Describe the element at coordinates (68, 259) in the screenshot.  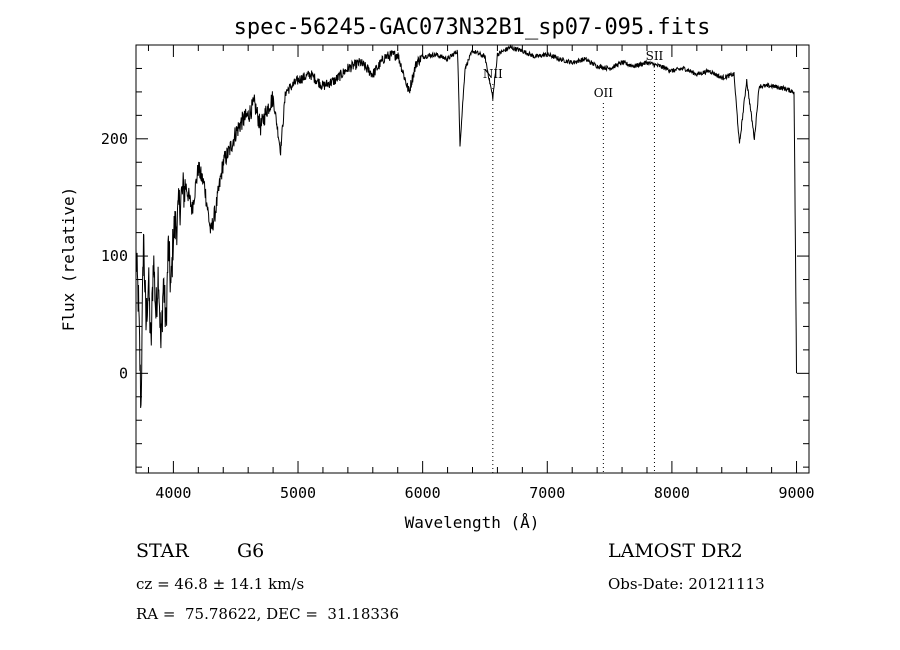
I see `y-axis-label: Flux (relative)` at that location.